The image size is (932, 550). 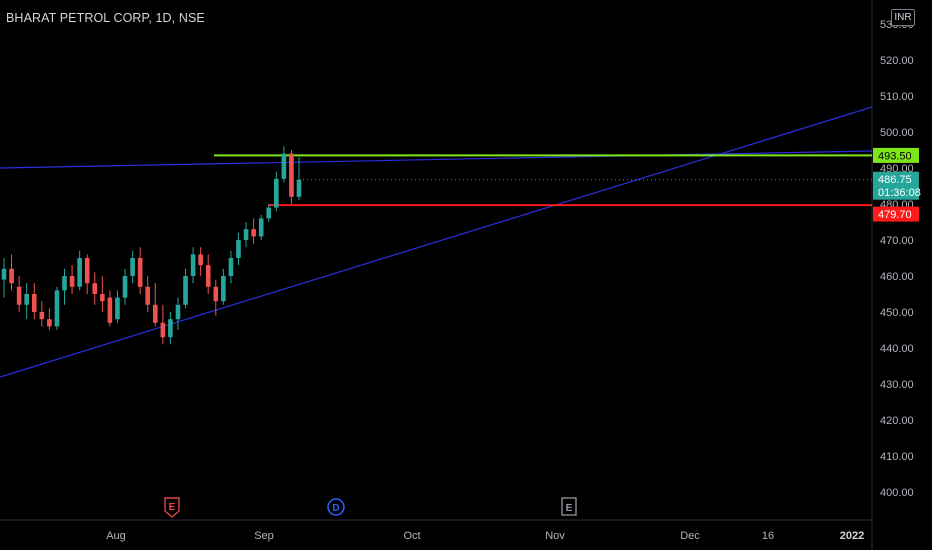 I want to click on last-price-label-text: 01:36:08, so click(x=899, y=193).